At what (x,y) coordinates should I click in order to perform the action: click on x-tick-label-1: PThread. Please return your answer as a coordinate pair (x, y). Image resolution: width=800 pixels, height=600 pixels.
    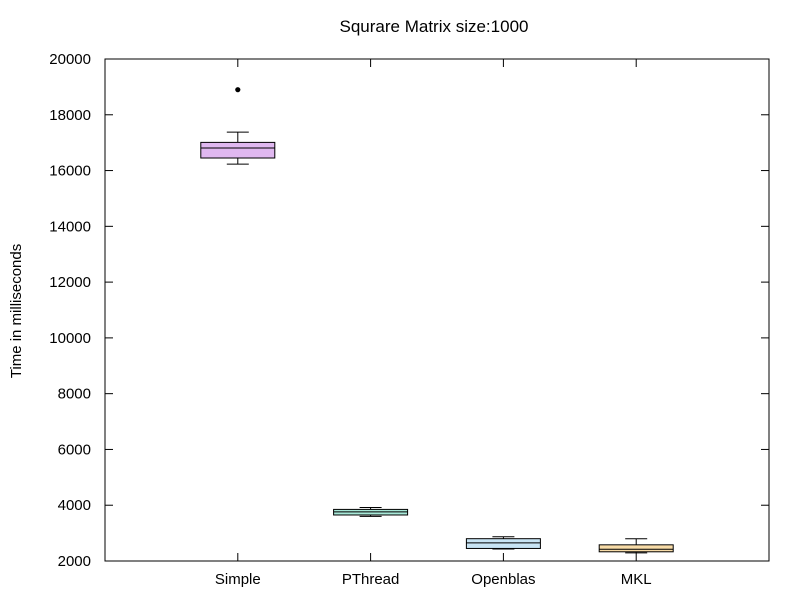
    Looking at the image, I should click on (371, 579).